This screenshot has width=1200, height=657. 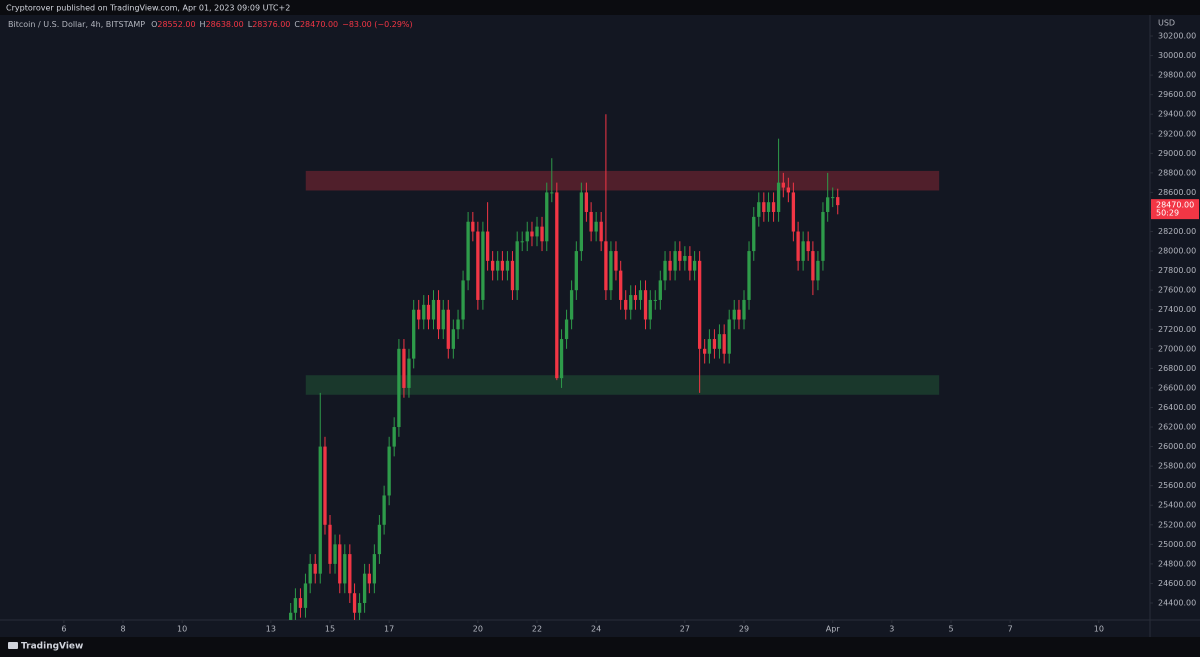 What do you see at coordinates (1177, 251) in the screenshot?
I see `y-tick-label: 28000.00` at bounding box center [1177, 251].